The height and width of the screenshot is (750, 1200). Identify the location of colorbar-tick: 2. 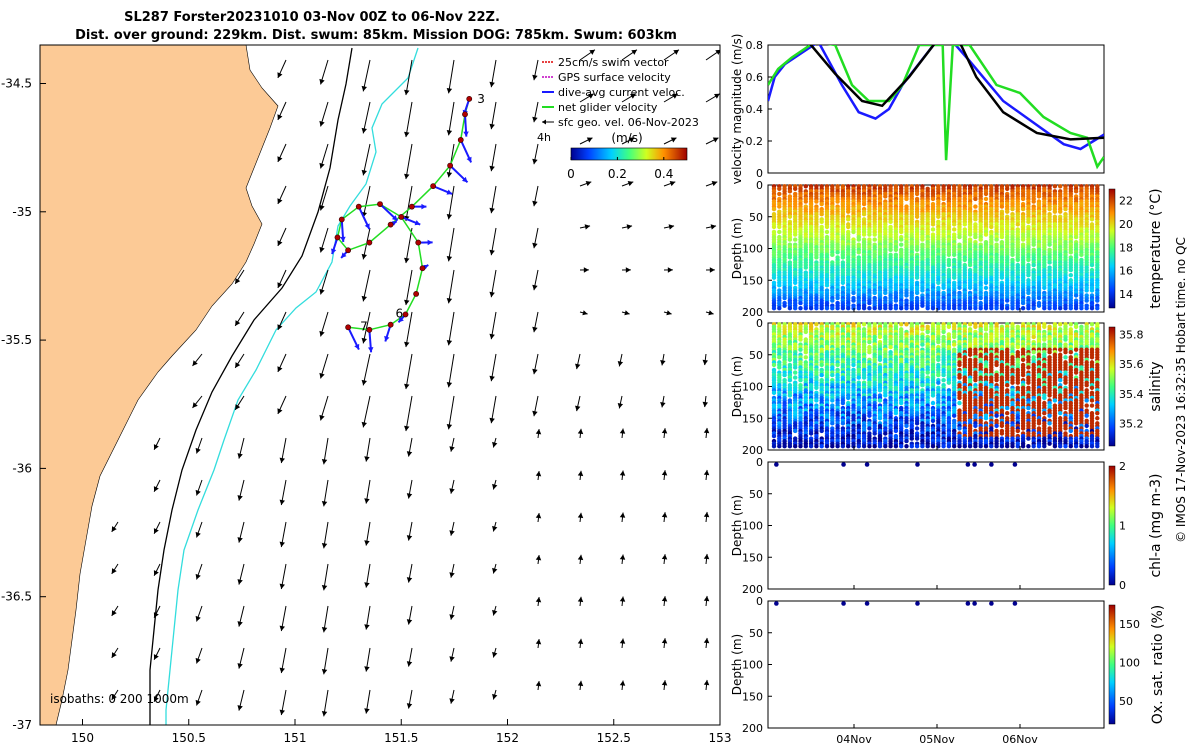
(1122, 466).